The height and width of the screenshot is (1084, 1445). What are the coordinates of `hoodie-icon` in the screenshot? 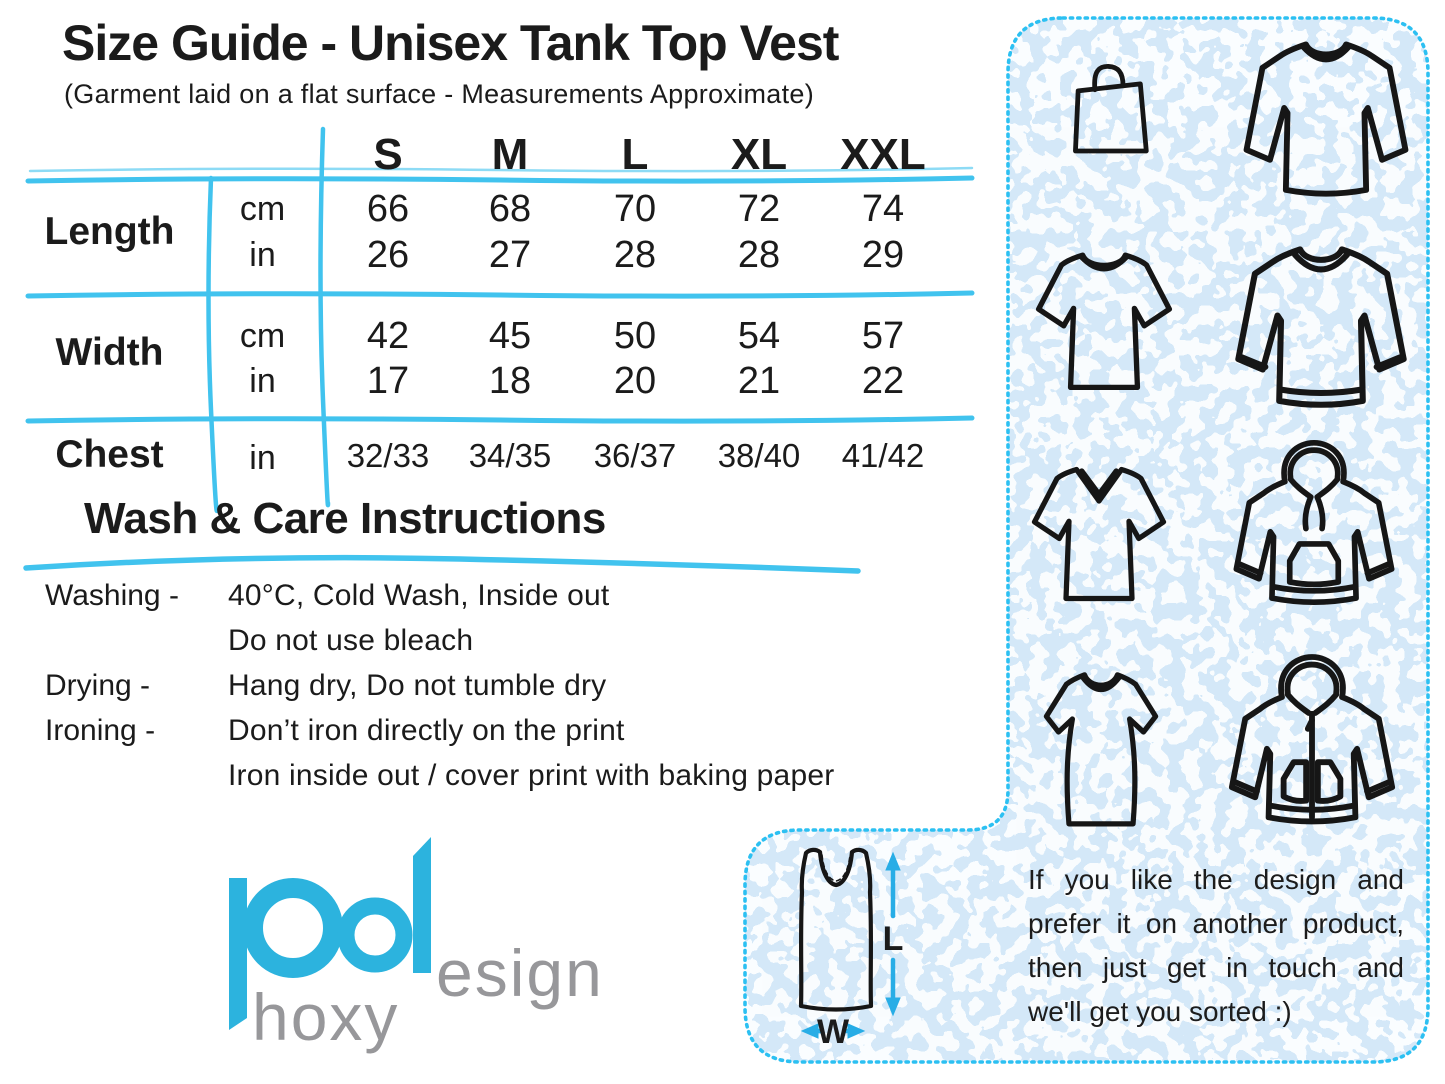 It's located at (1314, 522).